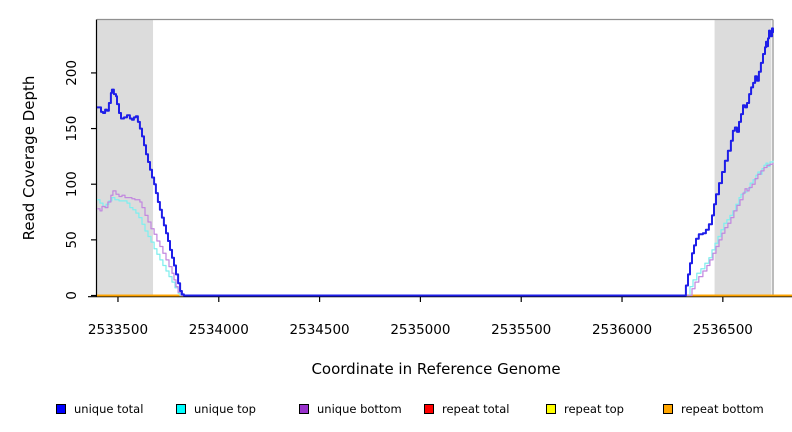  Describe the element at coordinates (521, 330) in the screenshot. I see `x-tick-label: 2535500` at that location.